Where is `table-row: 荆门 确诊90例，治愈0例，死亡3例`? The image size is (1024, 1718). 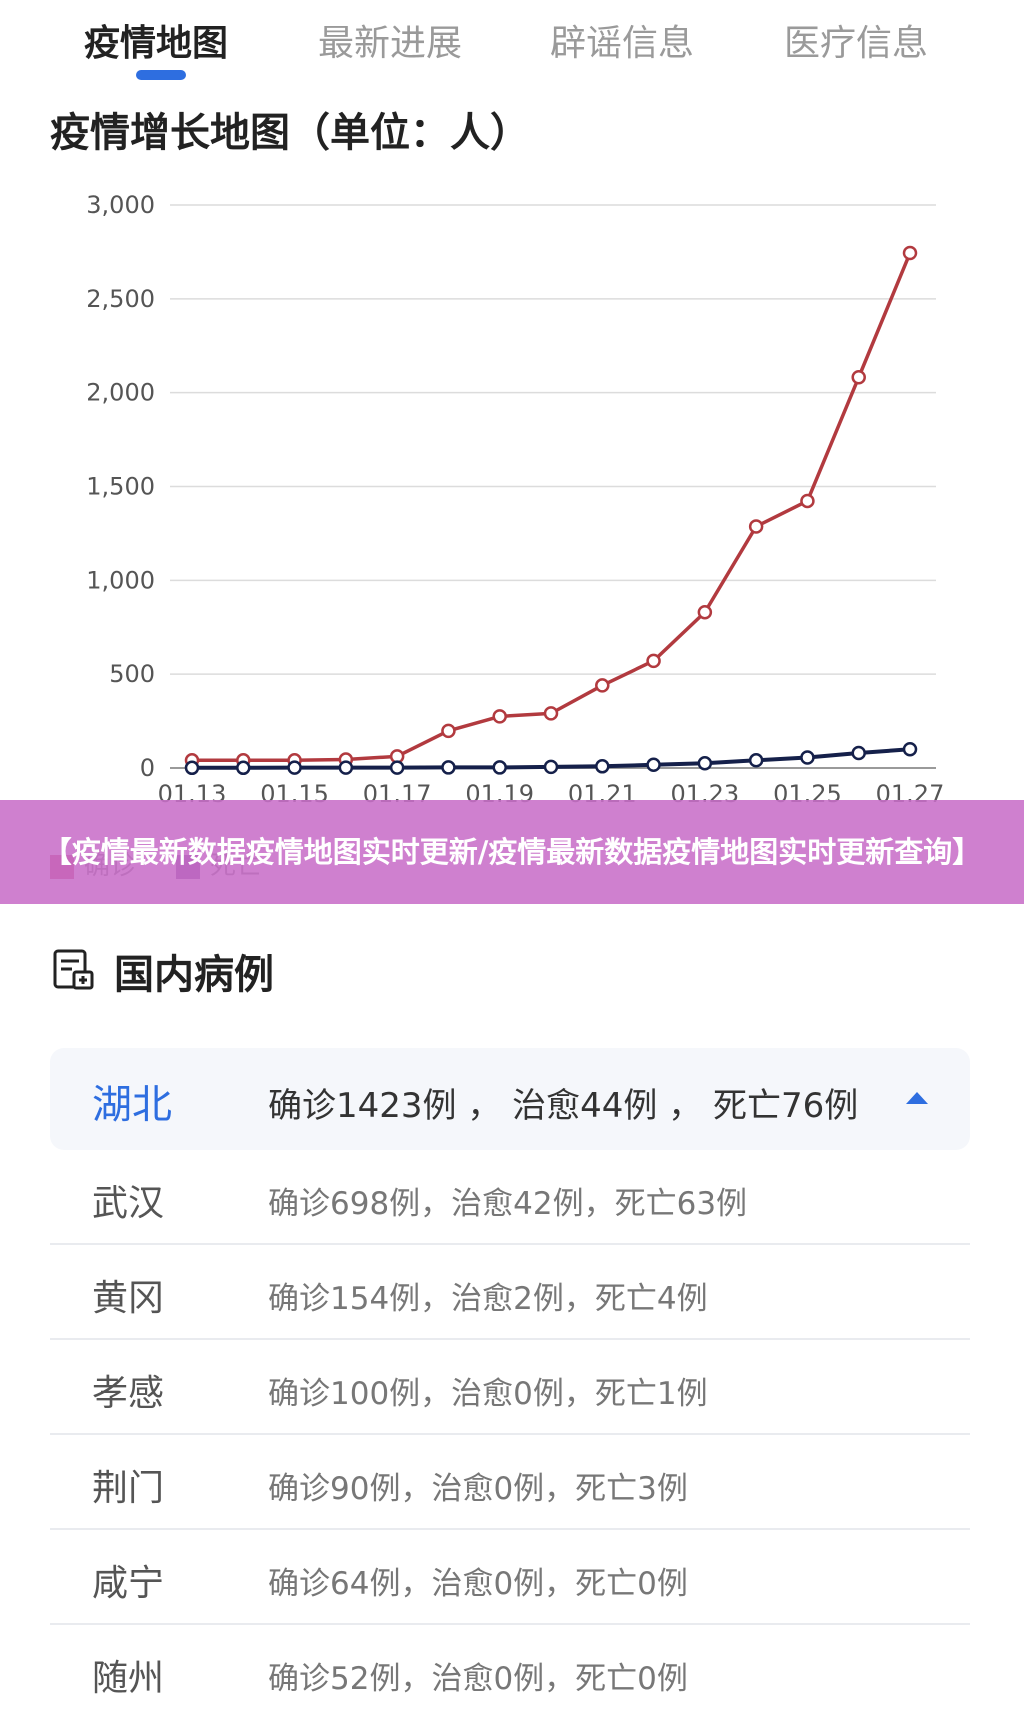
table-row: 荆门 确诊90例，治愈0例，死亡3例 is located at coordinates (510, 1482).